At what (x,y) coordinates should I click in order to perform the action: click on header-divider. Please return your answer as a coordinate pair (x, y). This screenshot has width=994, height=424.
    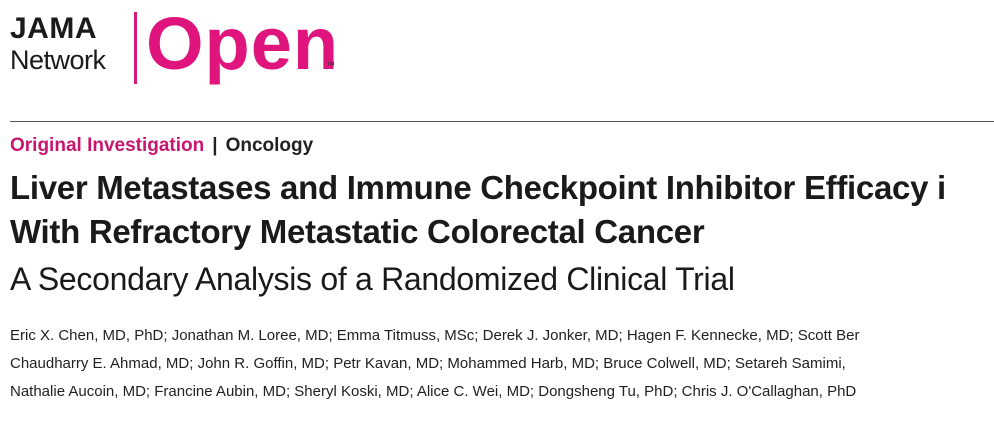
    Looking at the image, I should click on (502, 121).